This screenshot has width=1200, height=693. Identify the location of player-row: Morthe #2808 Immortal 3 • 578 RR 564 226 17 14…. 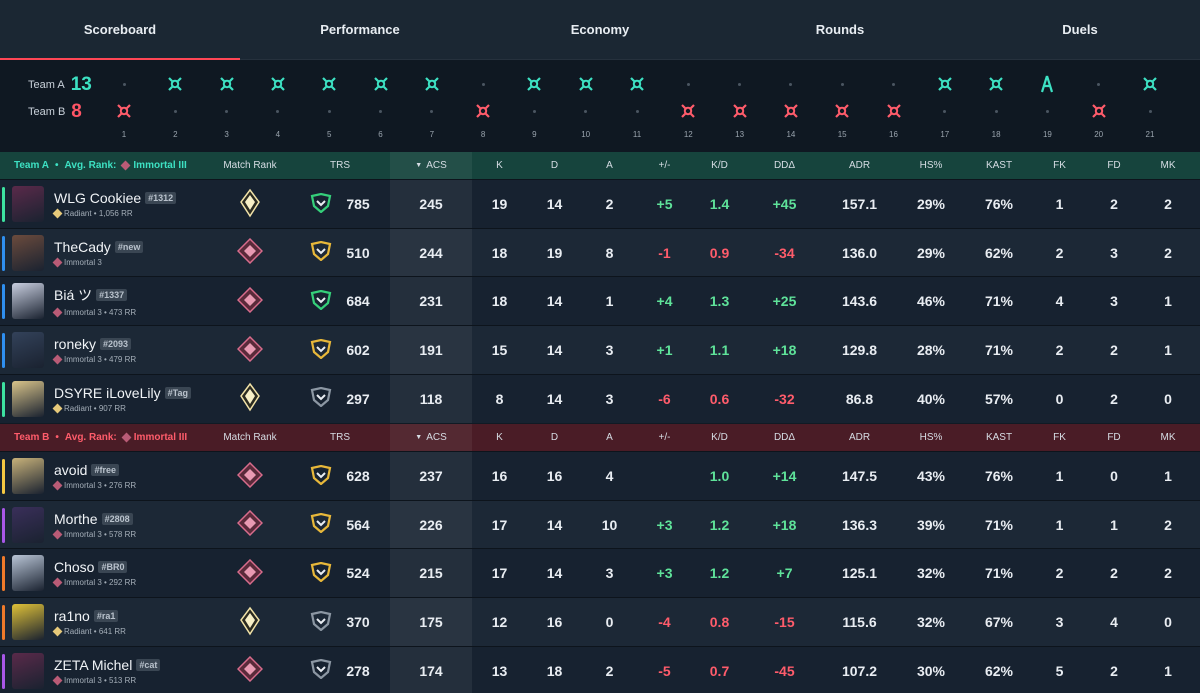
(600, 524).